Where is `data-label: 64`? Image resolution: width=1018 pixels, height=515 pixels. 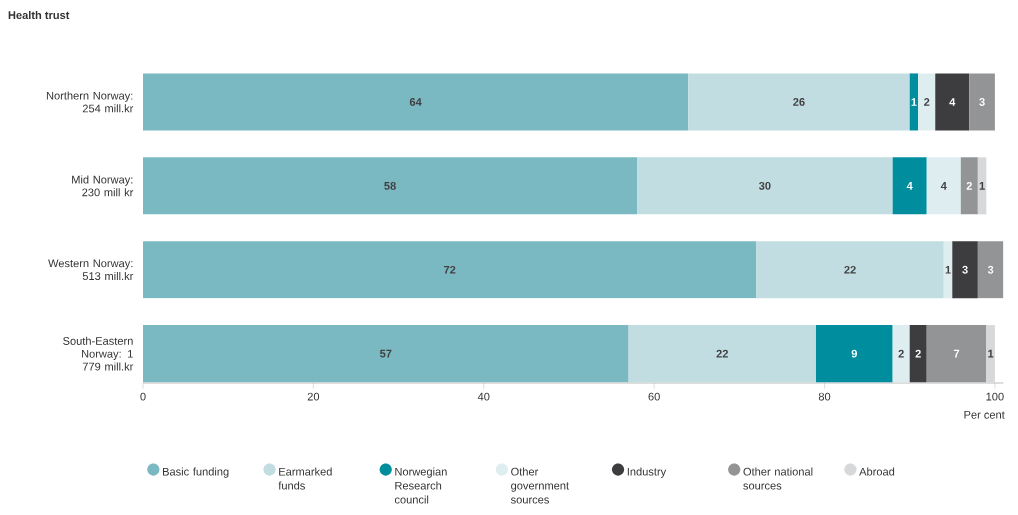 data-label: 64 is located at coordinates (415, 102).